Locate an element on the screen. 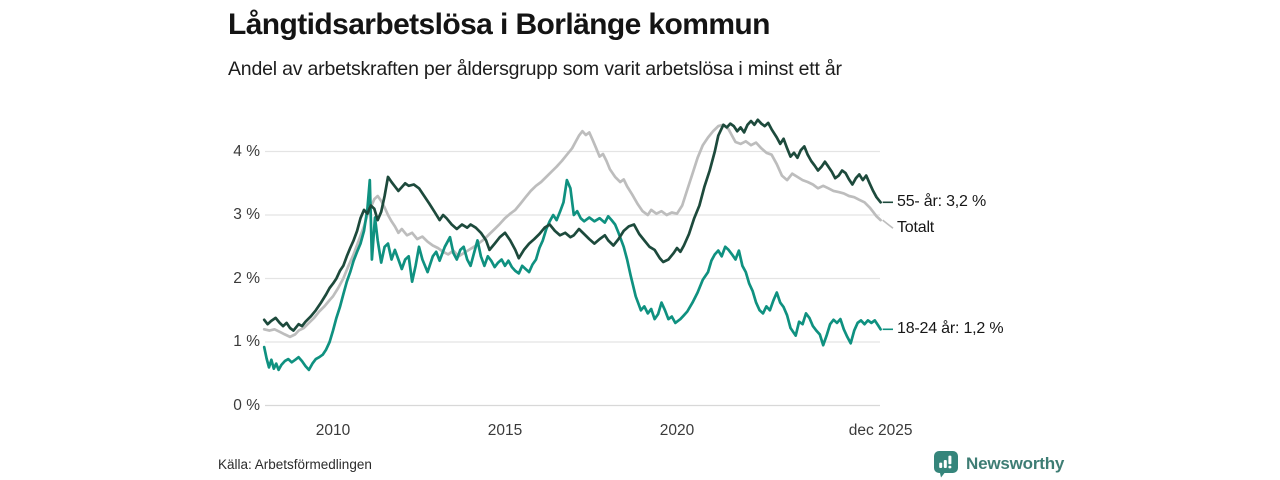 The width and height of the screenshot is (1280, 480). y-tick-label: 3 % is located at coordinates (246, 214).